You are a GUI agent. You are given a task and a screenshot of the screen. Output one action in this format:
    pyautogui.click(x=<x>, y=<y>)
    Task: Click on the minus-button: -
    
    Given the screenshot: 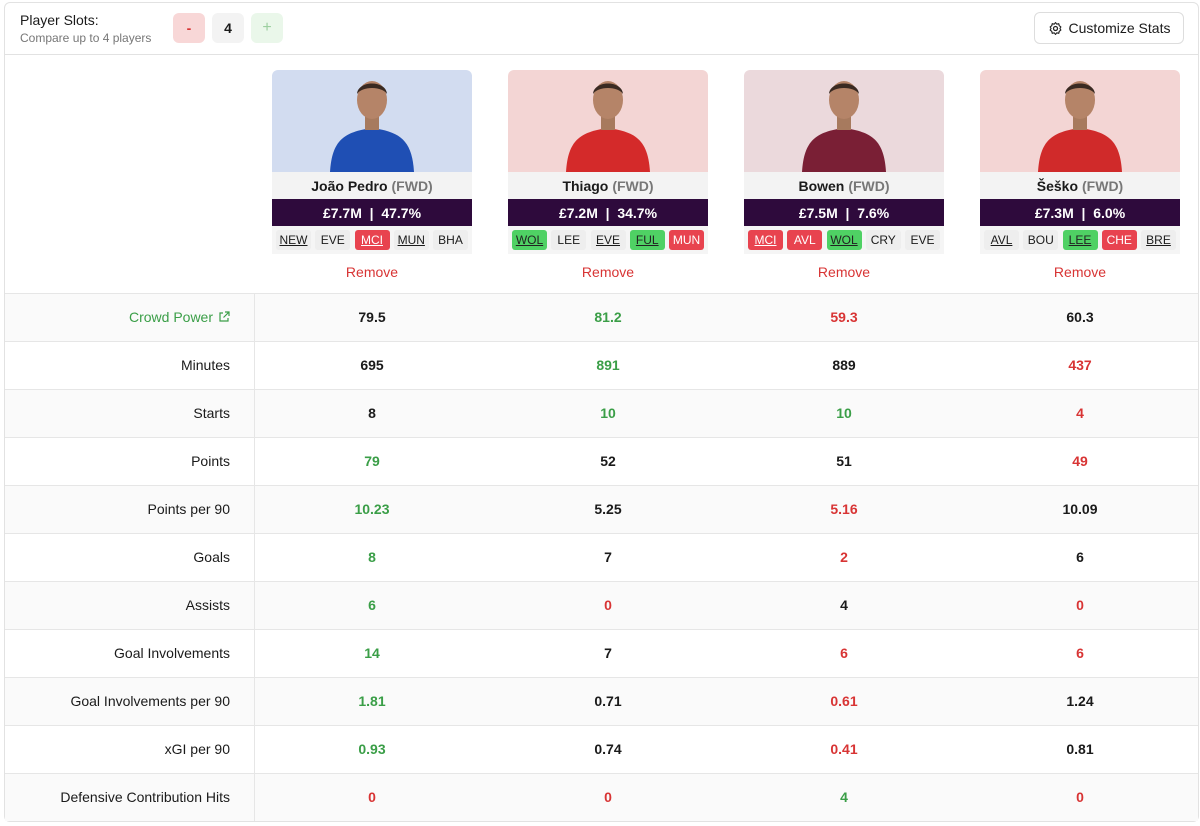 What is the action you would take?
    pyautogui.click(x=189, y=28)
    